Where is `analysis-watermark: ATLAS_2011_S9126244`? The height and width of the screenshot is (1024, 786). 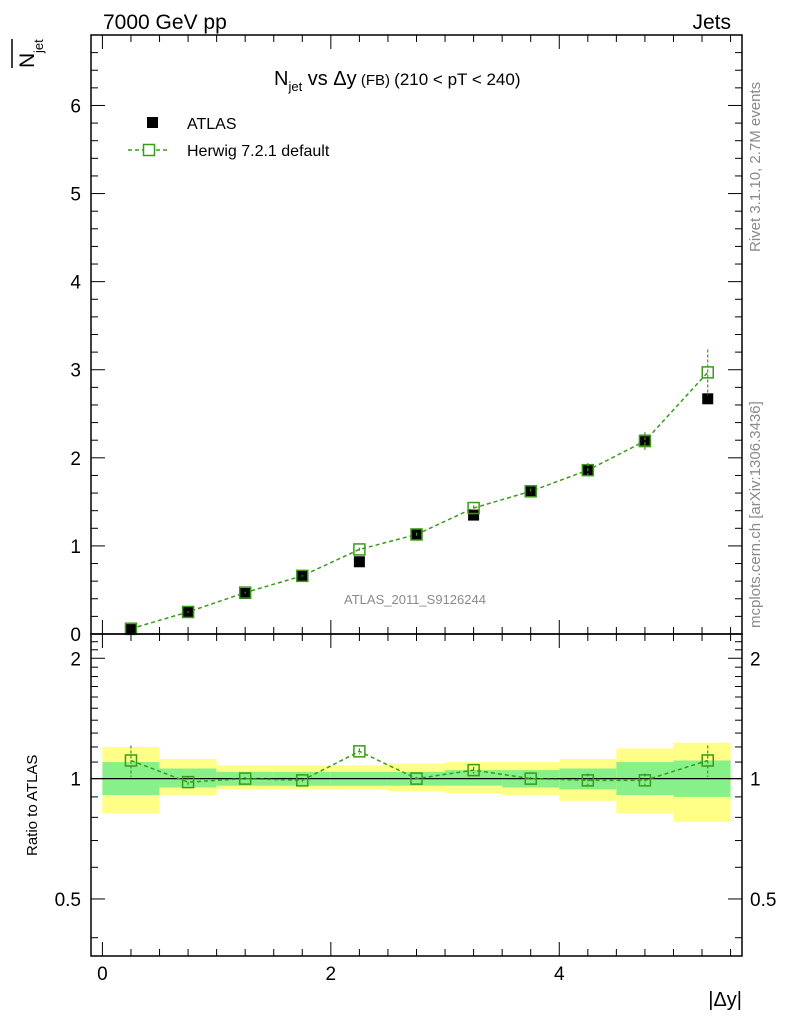
analysis-watermark: ATLAS_2011_S9126244 is located at coordinates (415, 599).